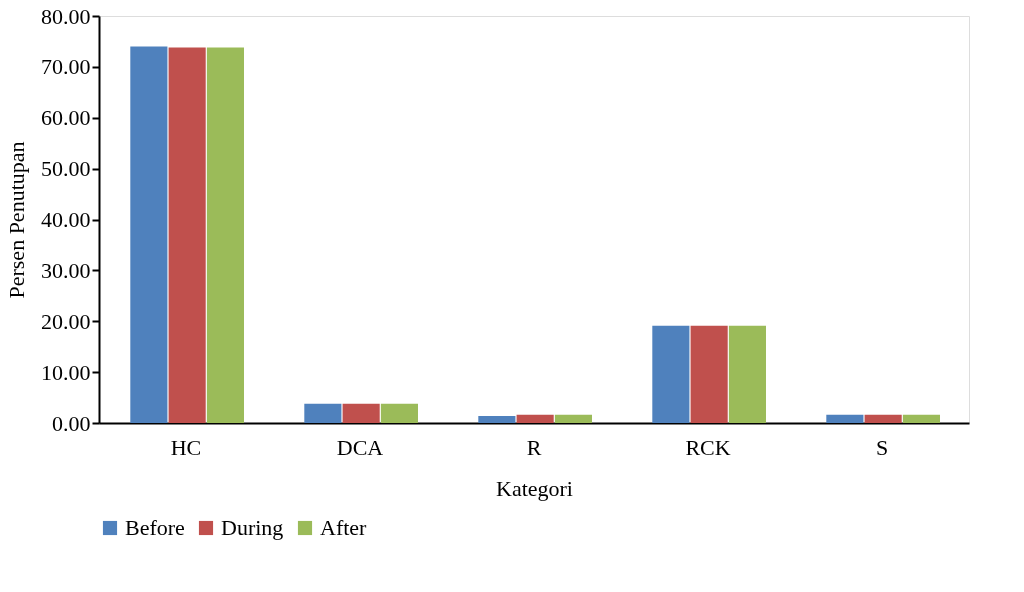 Image resolution: width=1024 pixels, height=592 pixels. I want to click on legend-label: During, so click(252, 527).